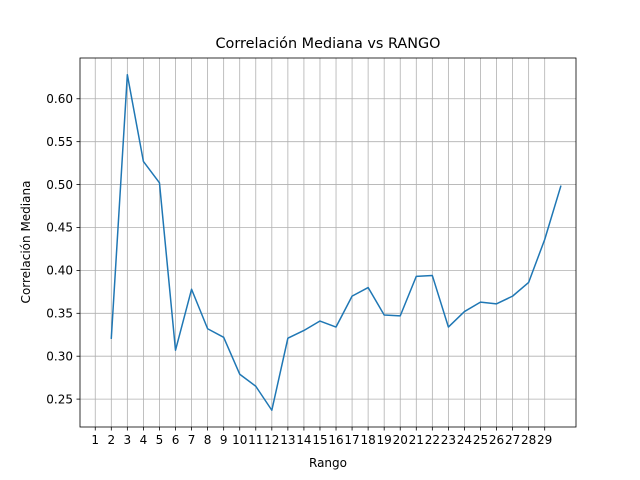  What do you see at coordinates (59, 271) in the screenshot?
I see `y-tick-label: 0.40` at bounding box center [59, 271].